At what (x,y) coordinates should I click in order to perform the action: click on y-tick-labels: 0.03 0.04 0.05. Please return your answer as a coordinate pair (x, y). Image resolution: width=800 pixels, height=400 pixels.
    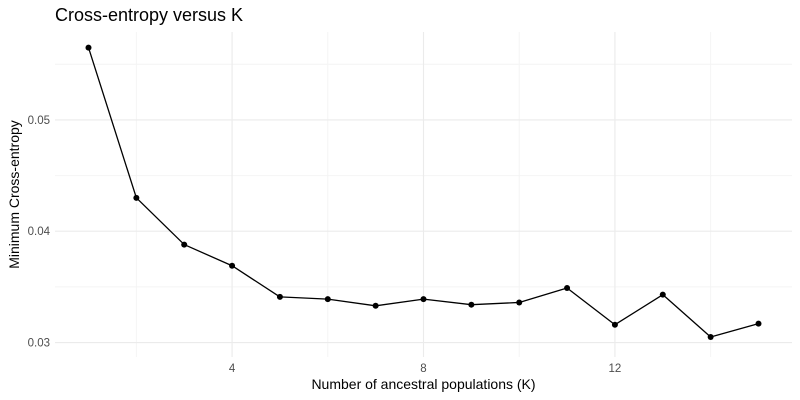
    Looking at the image, I should click on (39, 232).